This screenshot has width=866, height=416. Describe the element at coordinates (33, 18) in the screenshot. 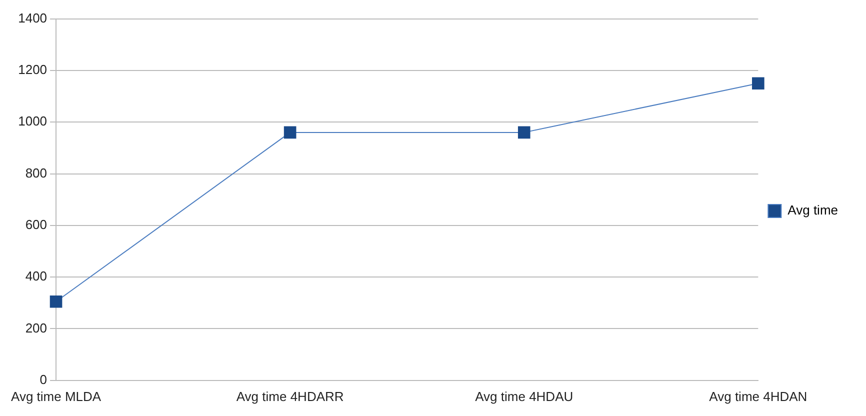

I see `y-tick-label: 1400` at that location.